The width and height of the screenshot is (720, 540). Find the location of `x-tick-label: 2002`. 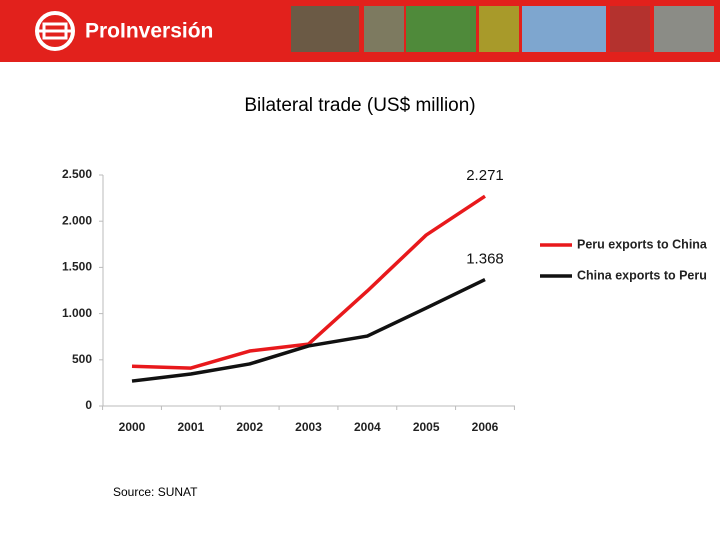

x-tick-label: 2002 is located at coordinates (249, 427).